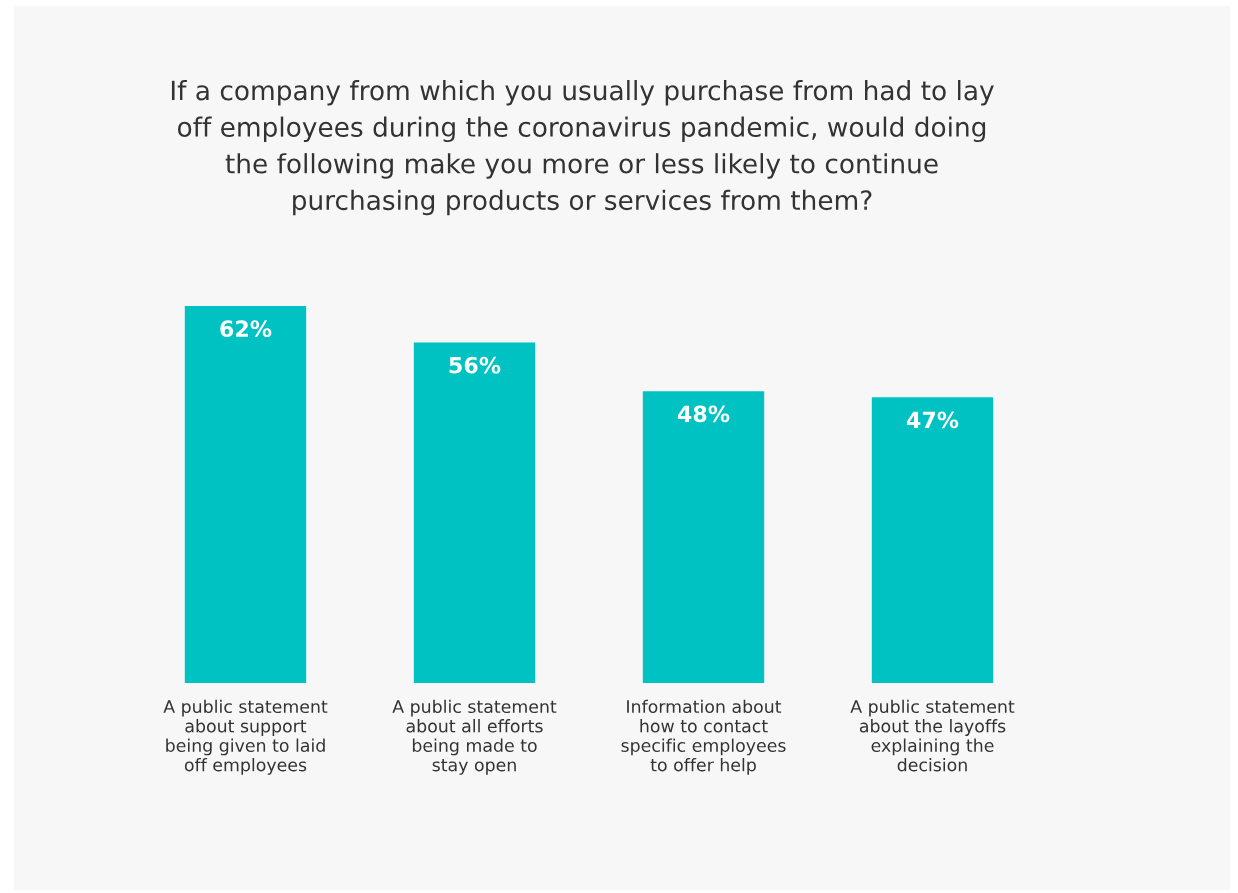 The image size is (1238, 893). I want to click on data-label: 62%, so click(246, 329).